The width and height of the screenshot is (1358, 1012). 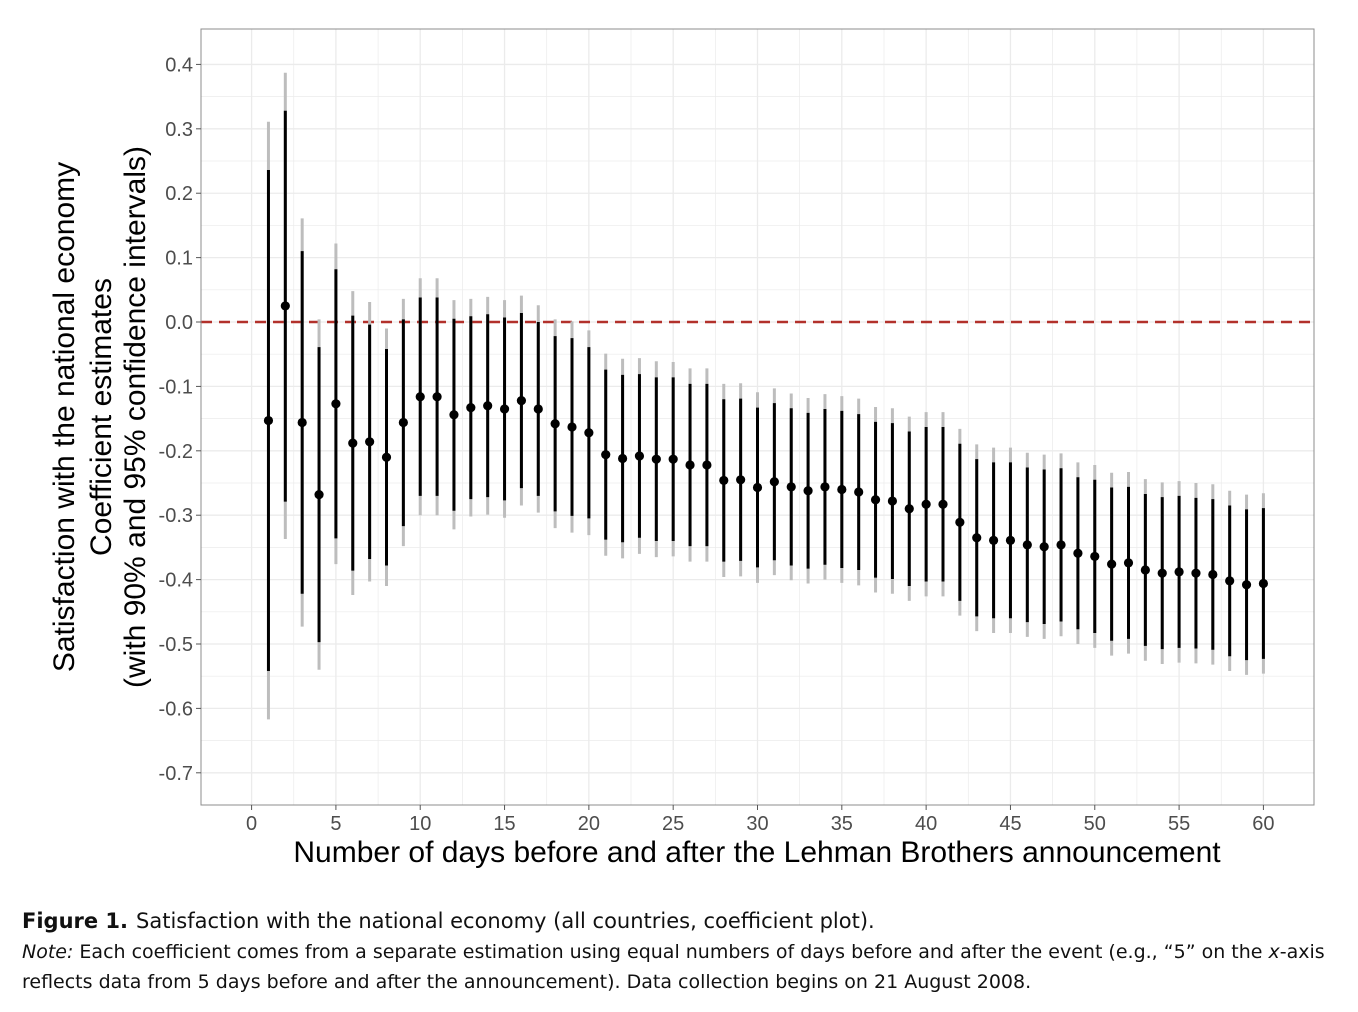 What do you see at coordinates (75, 921) in the screenshot?
I see `figure-label: Figure 1.` at bounding box center [75, 921].